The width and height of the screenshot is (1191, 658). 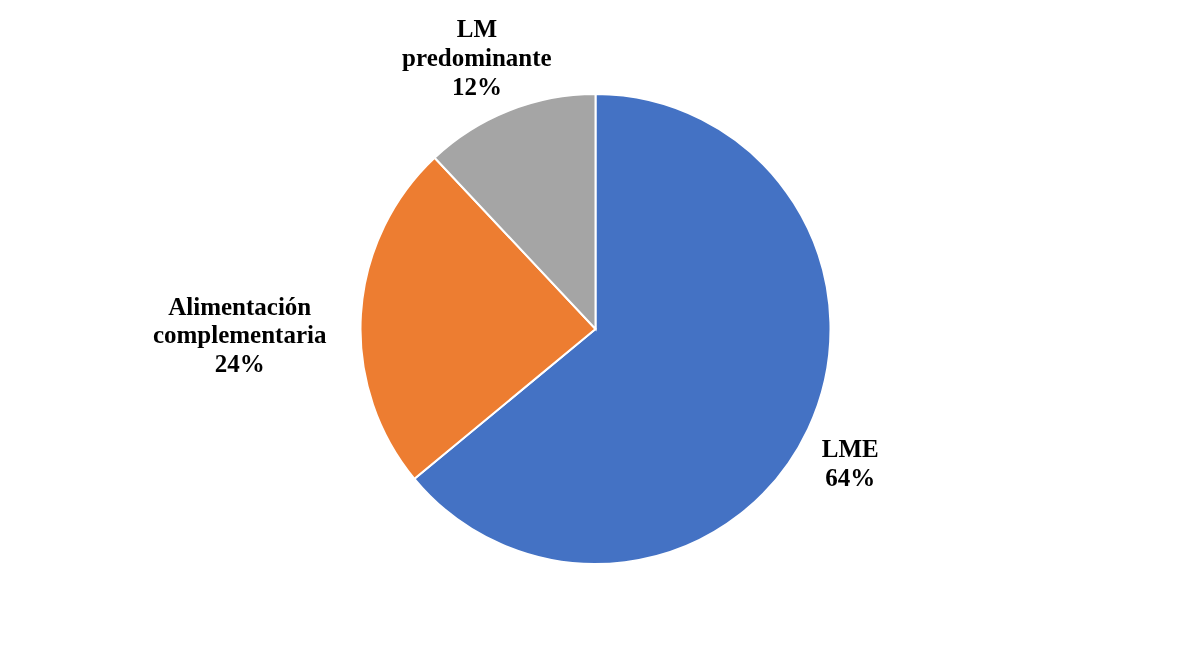 I want to click on slice-label: LM predominante, so click(x=477, y=43).